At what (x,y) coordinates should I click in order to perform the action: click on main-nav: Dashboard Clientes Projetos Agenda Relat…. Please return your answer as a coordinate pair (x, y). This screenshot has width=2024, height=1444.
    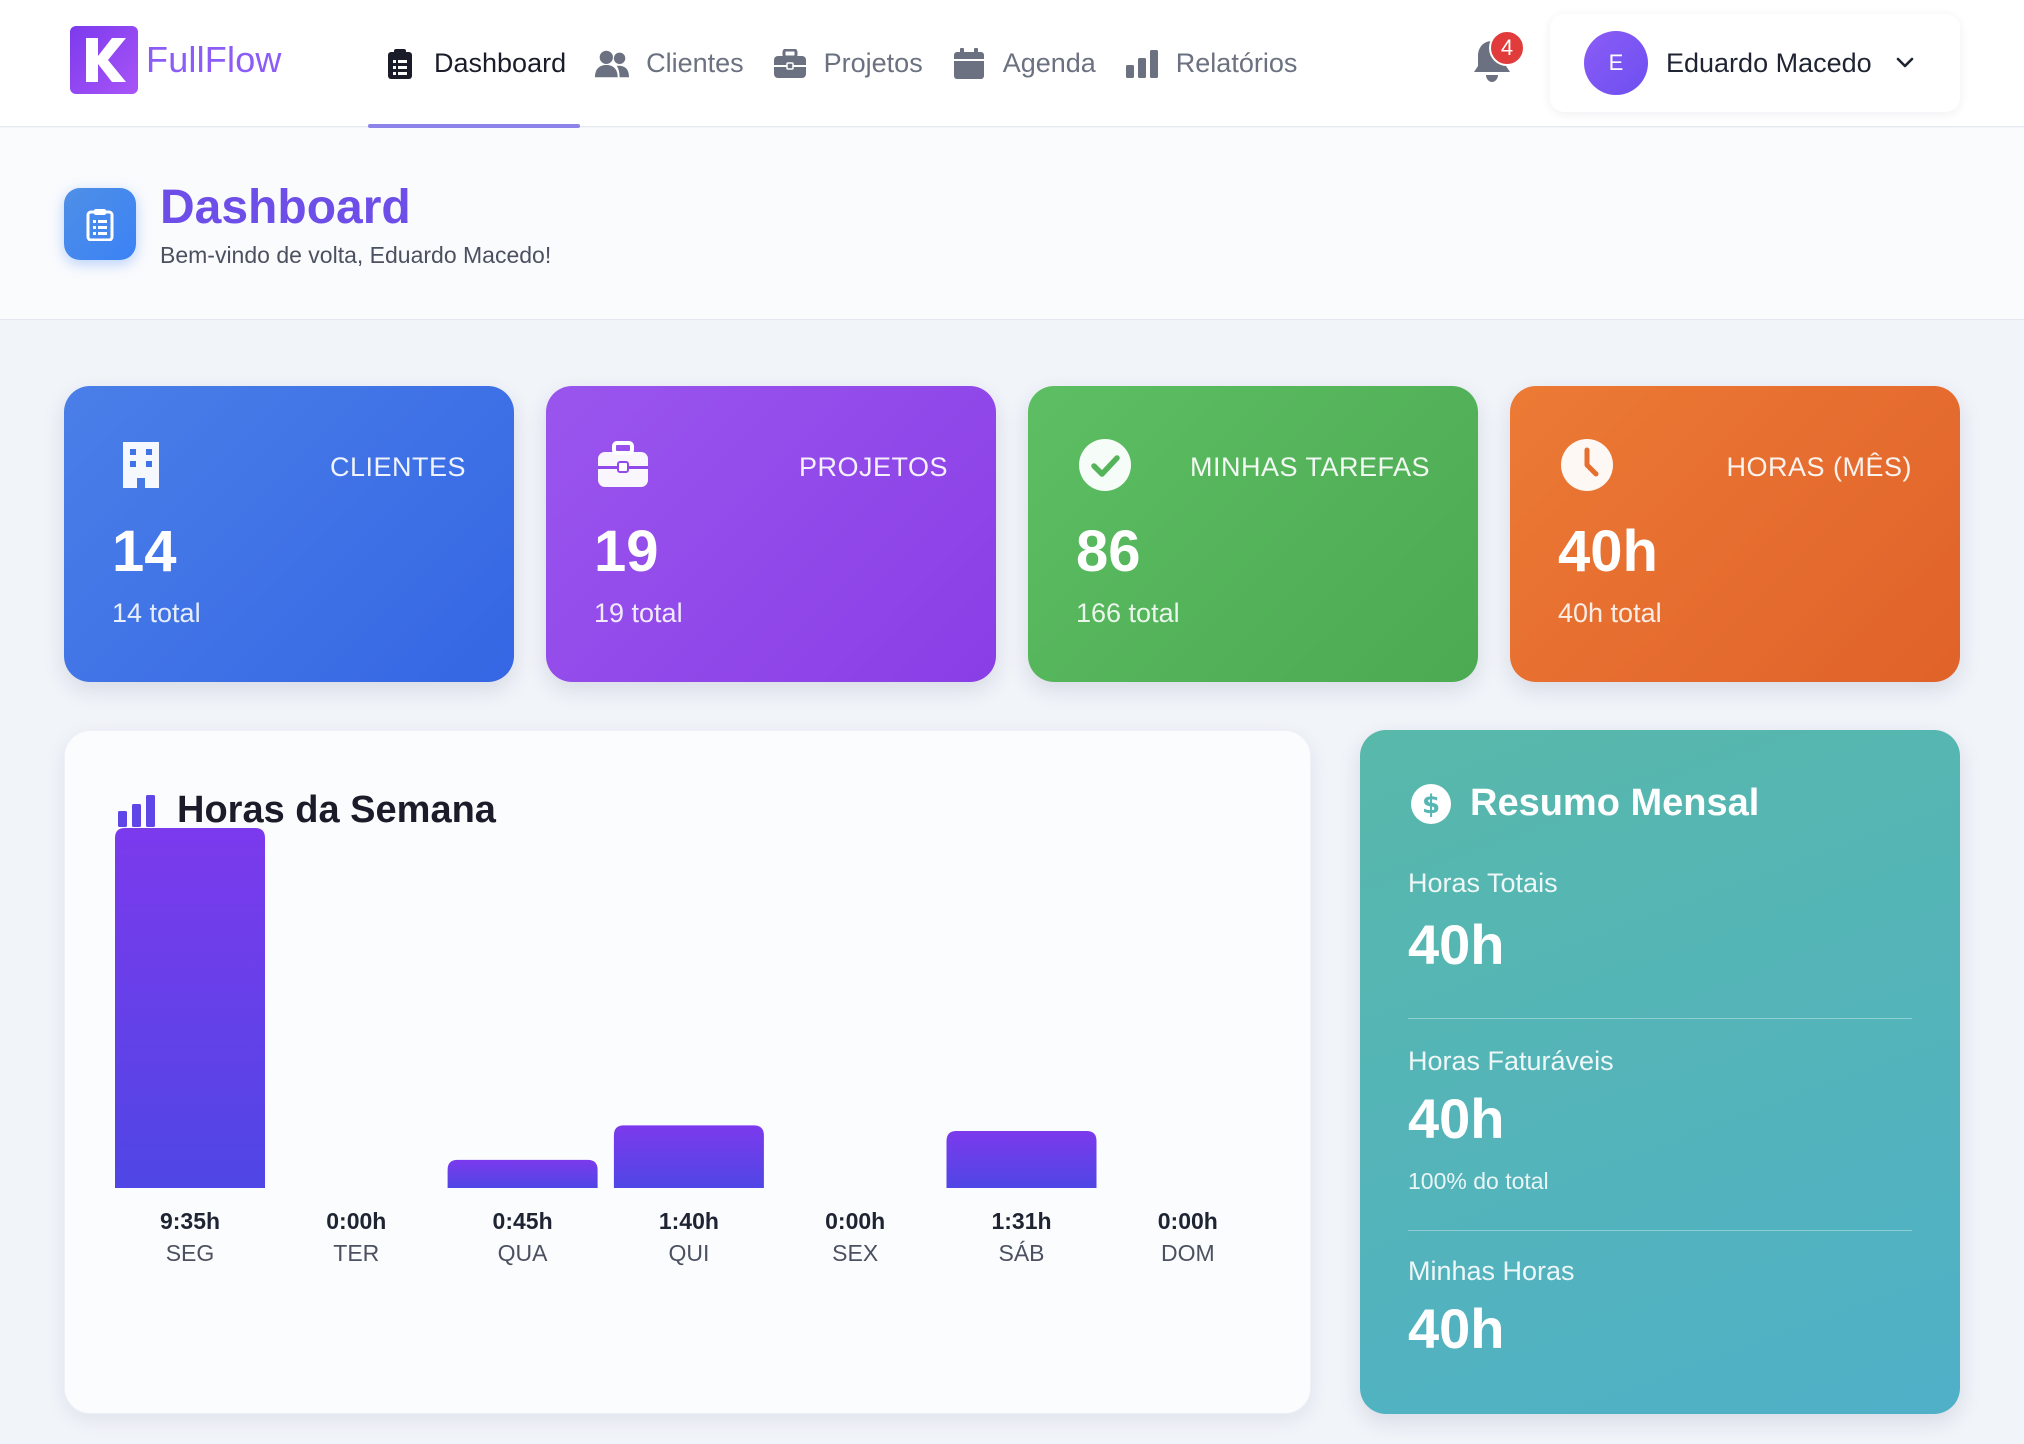
    Looking at the image, I should click on (840, 64).